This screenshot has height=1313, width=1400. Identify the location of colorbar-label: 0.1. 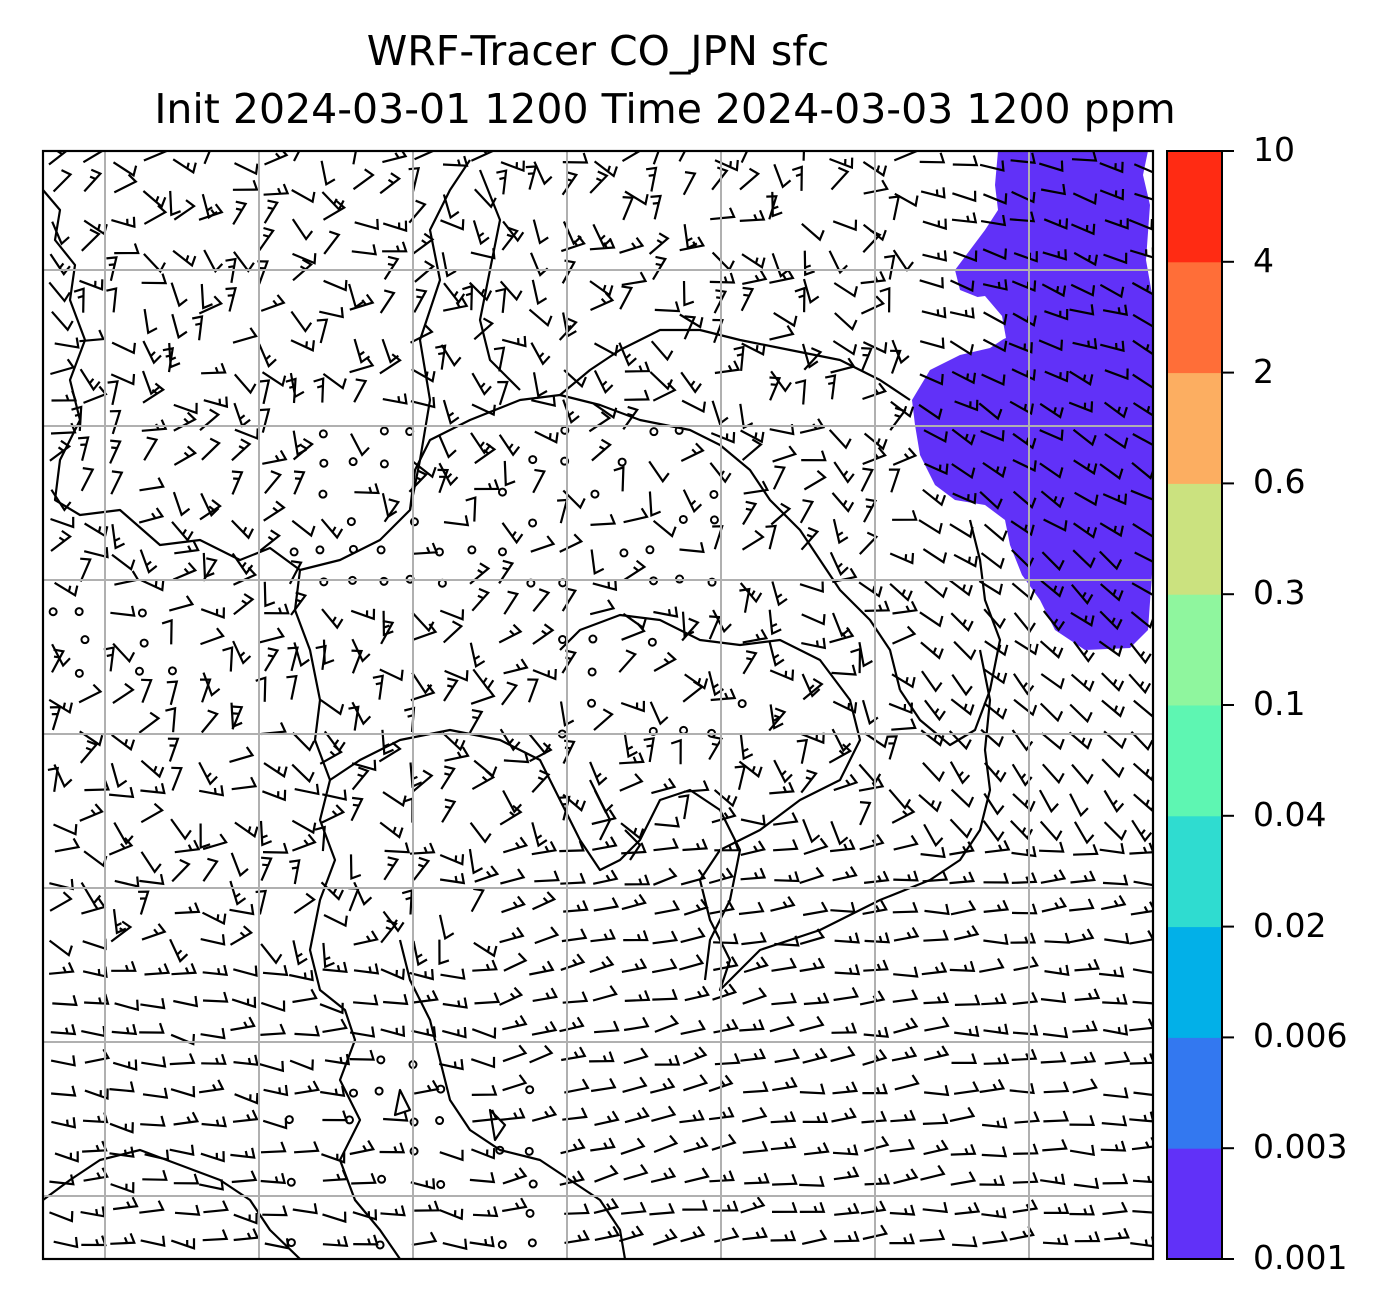
(1279, 703).